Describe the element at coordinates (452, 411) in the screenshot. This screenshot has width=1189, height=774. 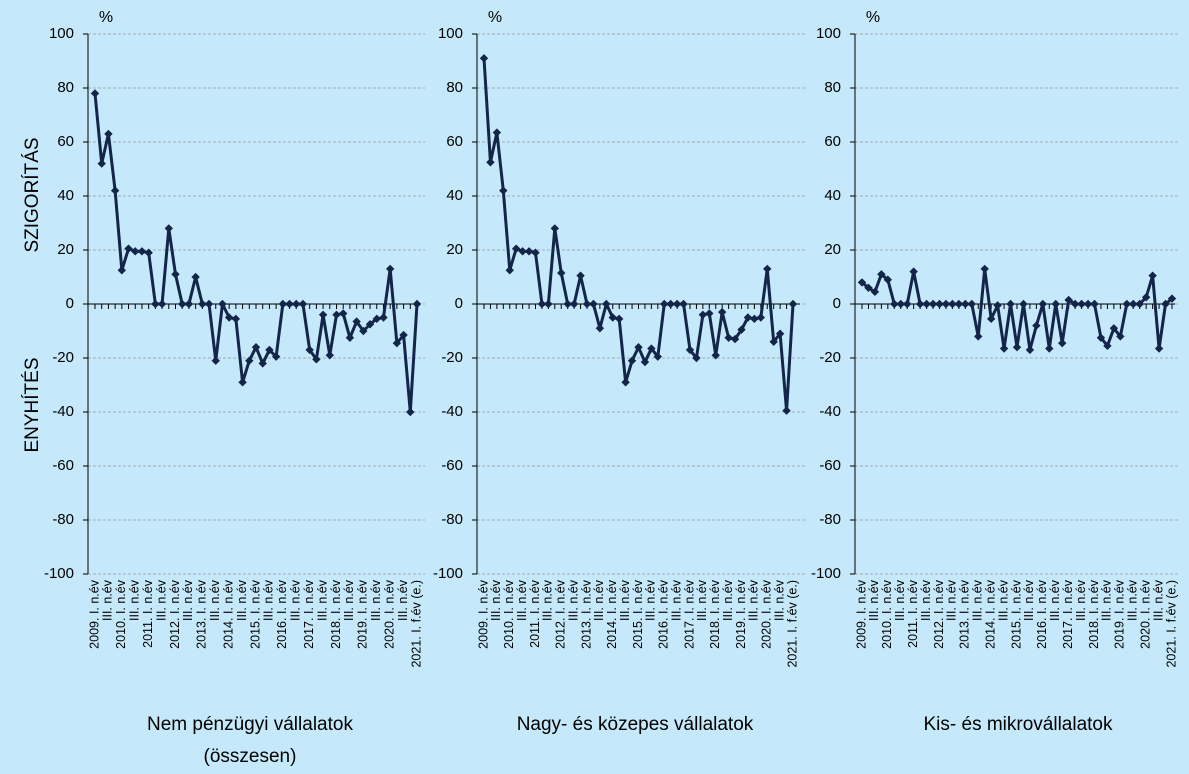
I see `y-tick-label: -40` at that location.